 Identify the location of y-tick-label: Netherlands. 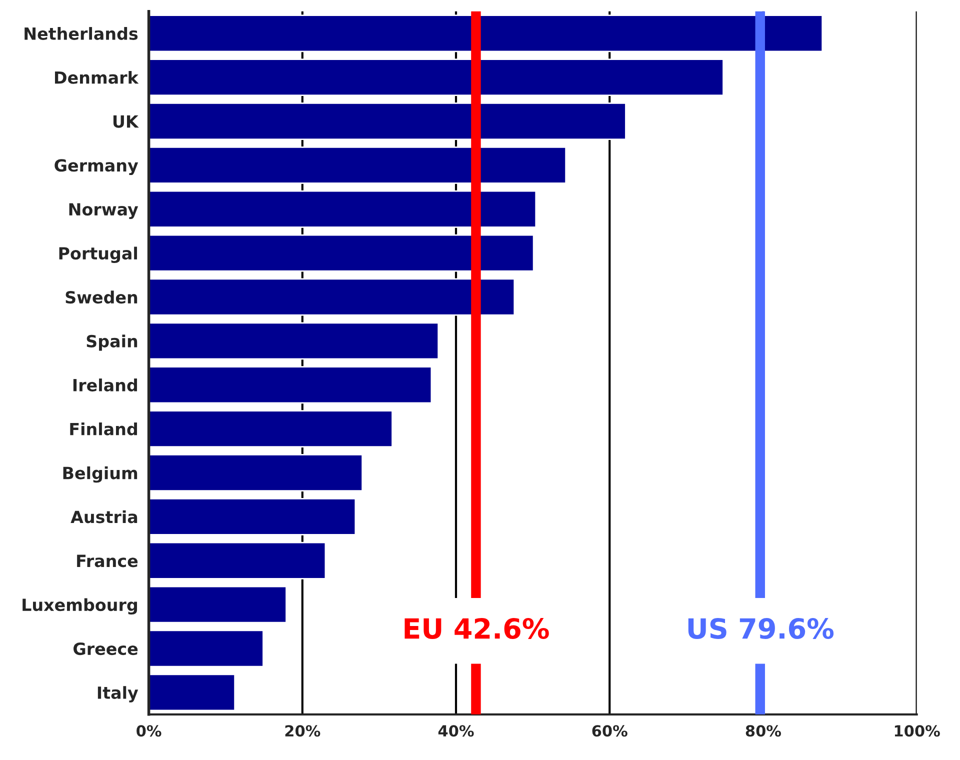
(81, 33).